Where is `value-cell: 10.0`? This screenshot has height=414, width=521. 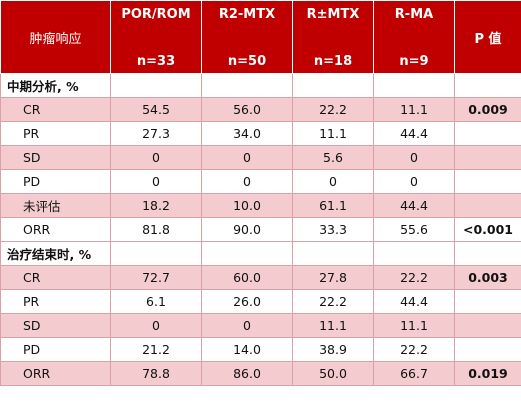
value-cell: 10.0 is located at coordinates (247, 205).